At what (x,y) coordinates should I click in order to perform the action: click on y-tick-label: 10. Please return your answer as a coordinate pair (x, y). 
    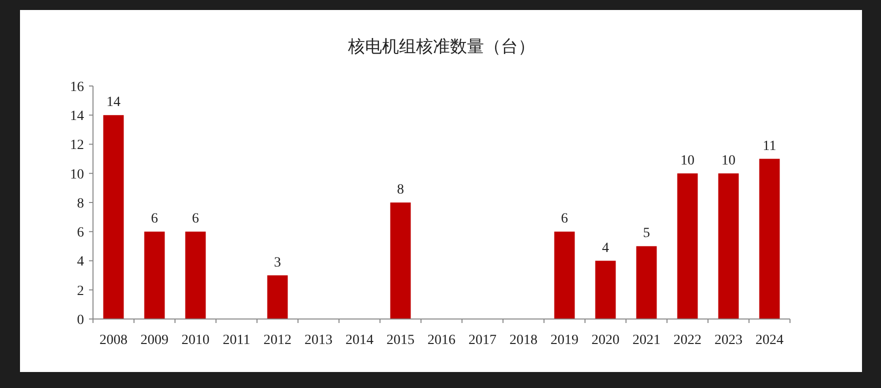
    Looking at the image, I should click on (77, 174).